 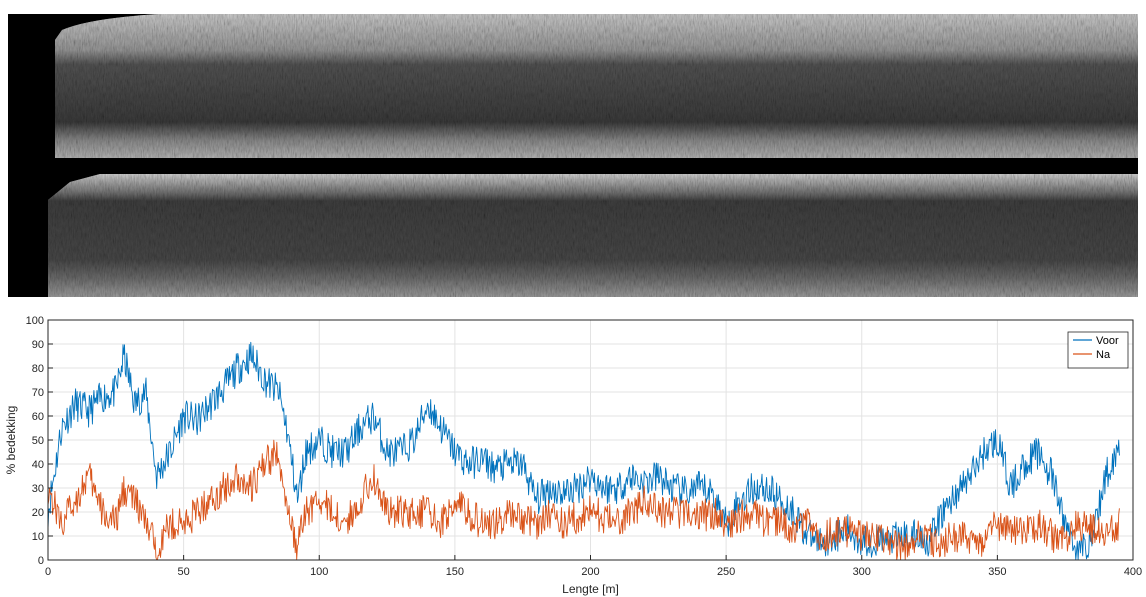 I want to click on y-tick-label: 80, so click(x=38, y=369).